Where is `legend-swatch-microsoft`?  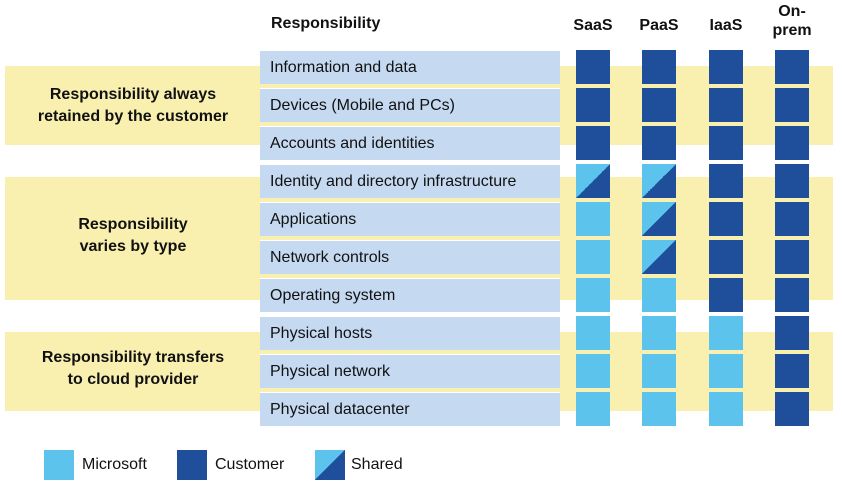
legend-swatch-microsoft is located at coordinates (59, 465).